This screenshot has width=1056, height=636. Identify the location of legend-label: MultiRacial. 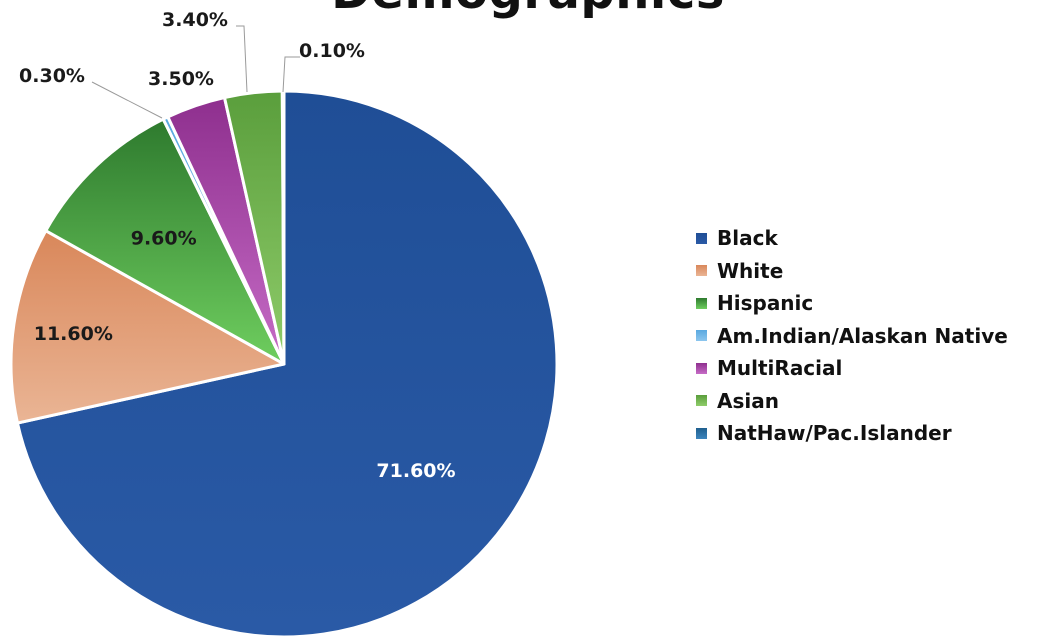
(780, 368).